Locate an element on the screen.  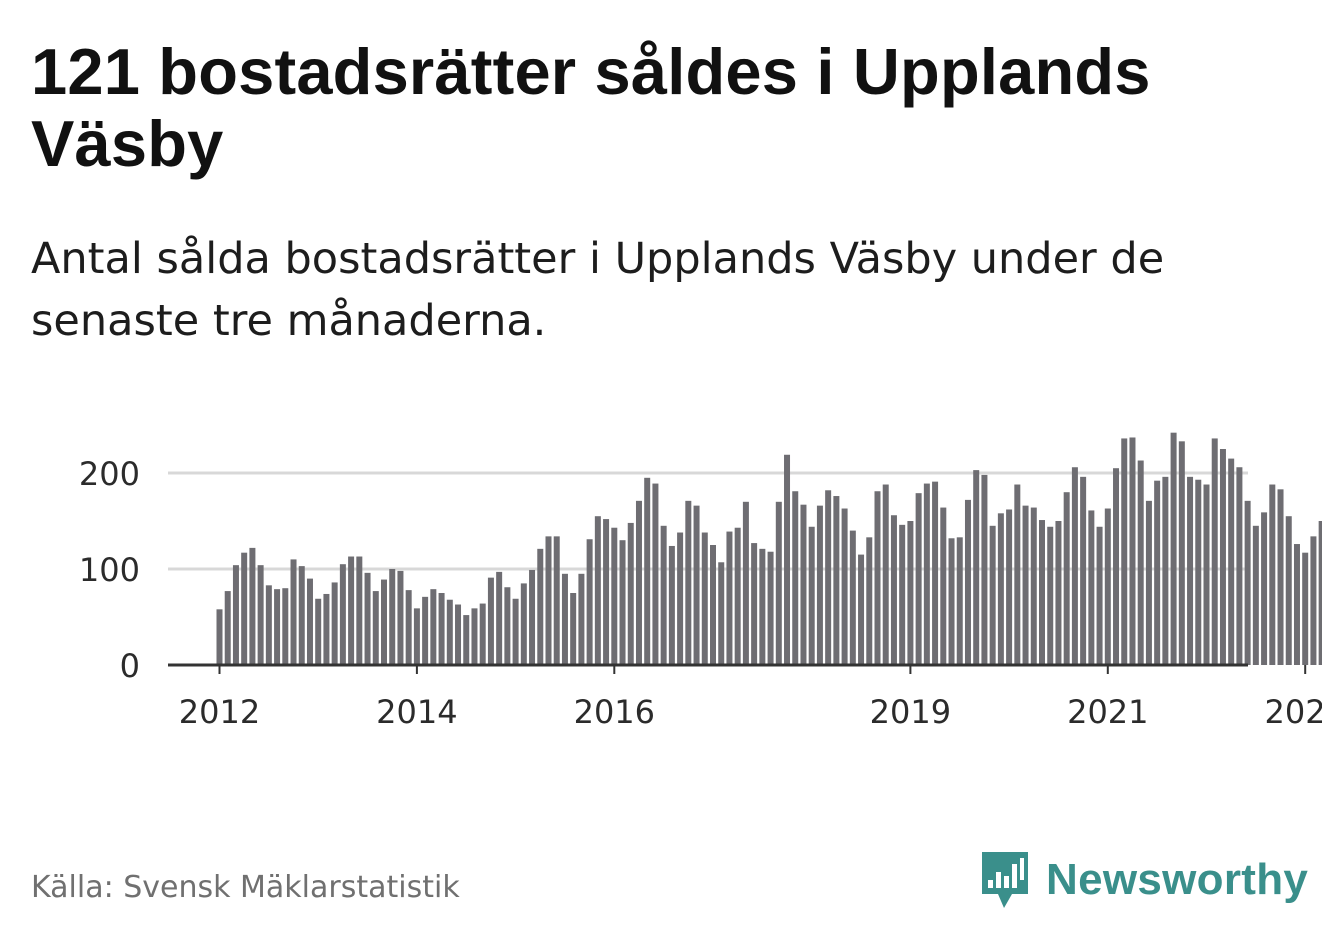
source-note: Källa: Svensk Mäklarstatistik is located at coordinates (245, 887).